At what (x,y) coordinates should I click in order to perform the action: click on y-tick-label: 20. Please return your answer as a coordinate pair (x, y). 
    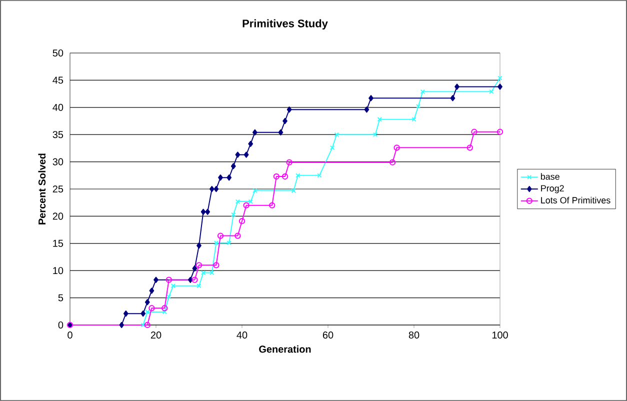
    Looking at the image, I should click on (58, 216).